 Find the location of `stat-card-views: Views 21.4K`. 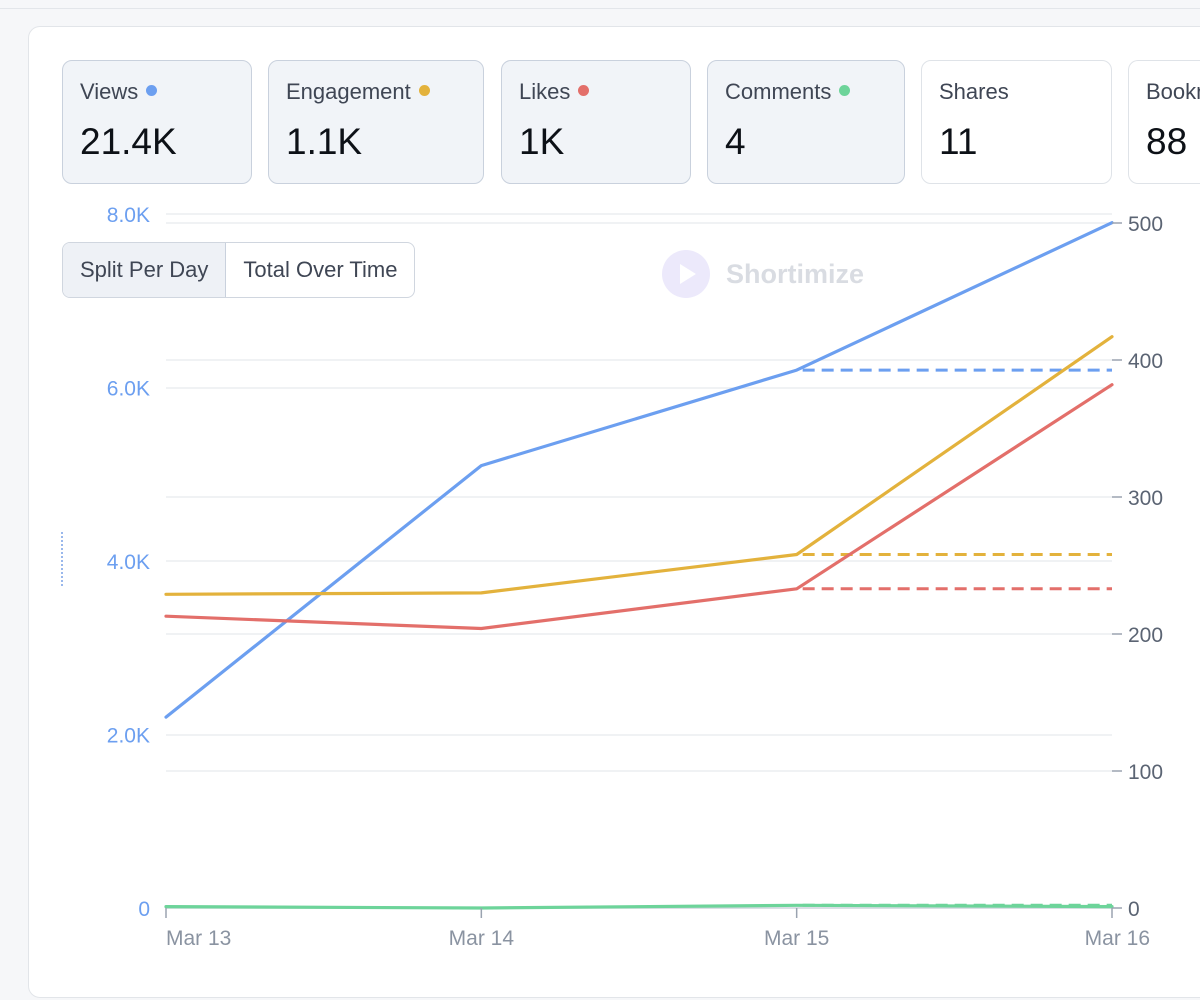

stat-card-views: Views 21.4K is located at coordinates (157, 122).